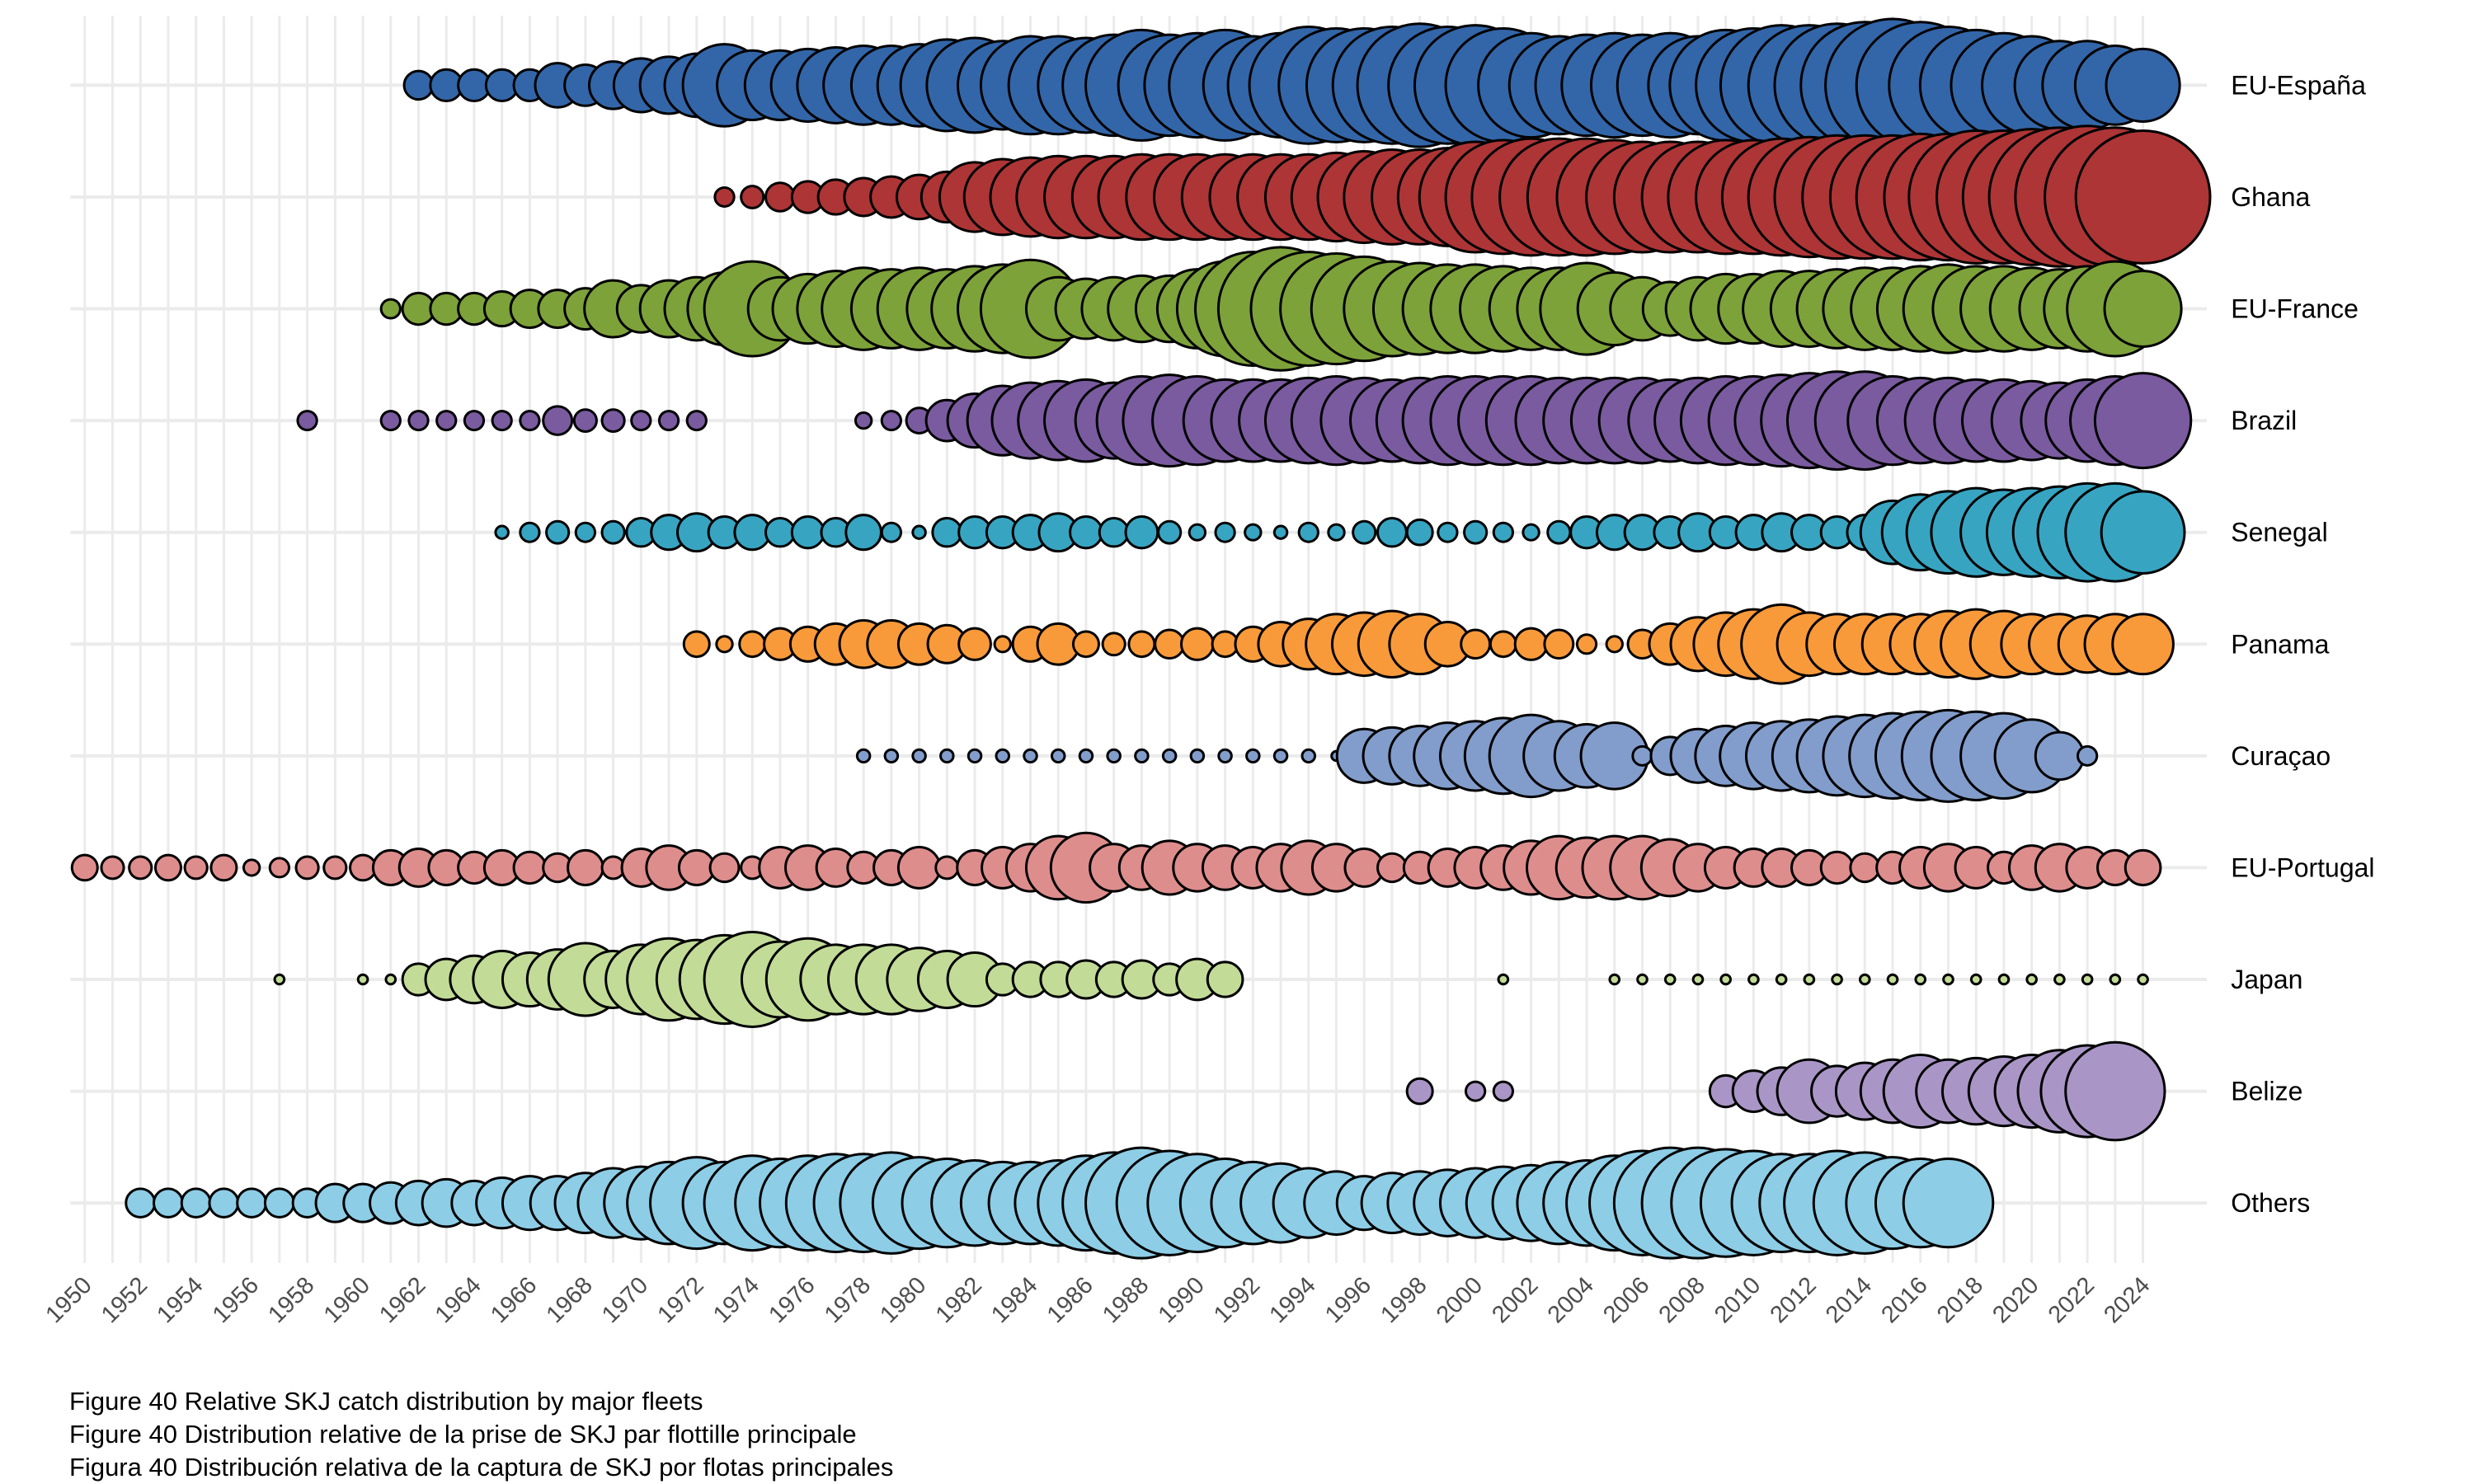  I want to click on bubble-cura-ao-1994, so click(1308, 756).